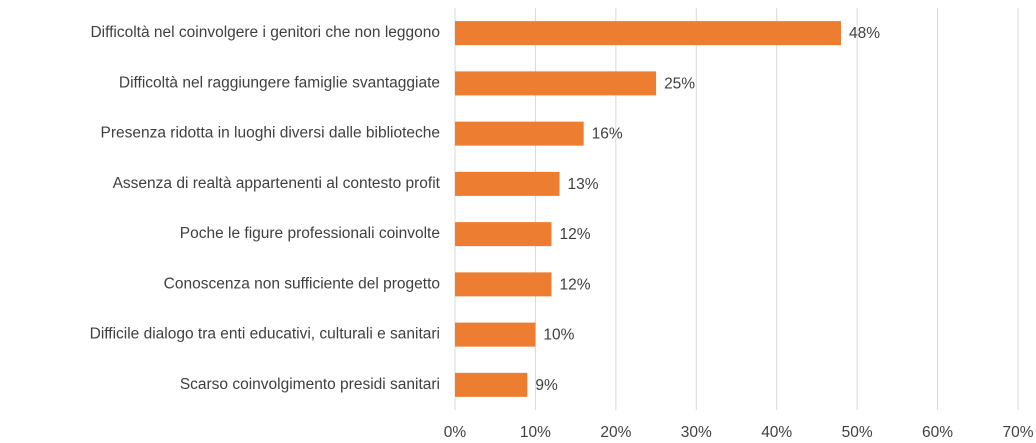  Describe the element at coordinates (583, 184) in the screenshot. I see `data-label: 13%` at that location.